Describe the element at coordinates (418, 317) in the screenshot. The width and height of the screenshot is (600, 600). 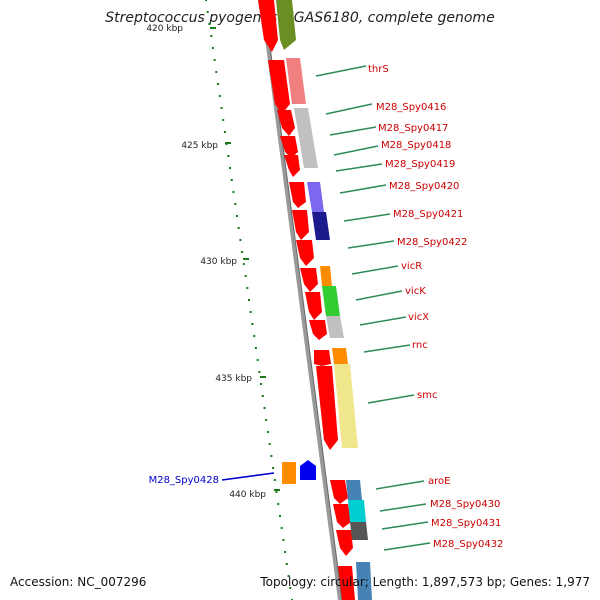
I see `gene-label: vicX` at that location.